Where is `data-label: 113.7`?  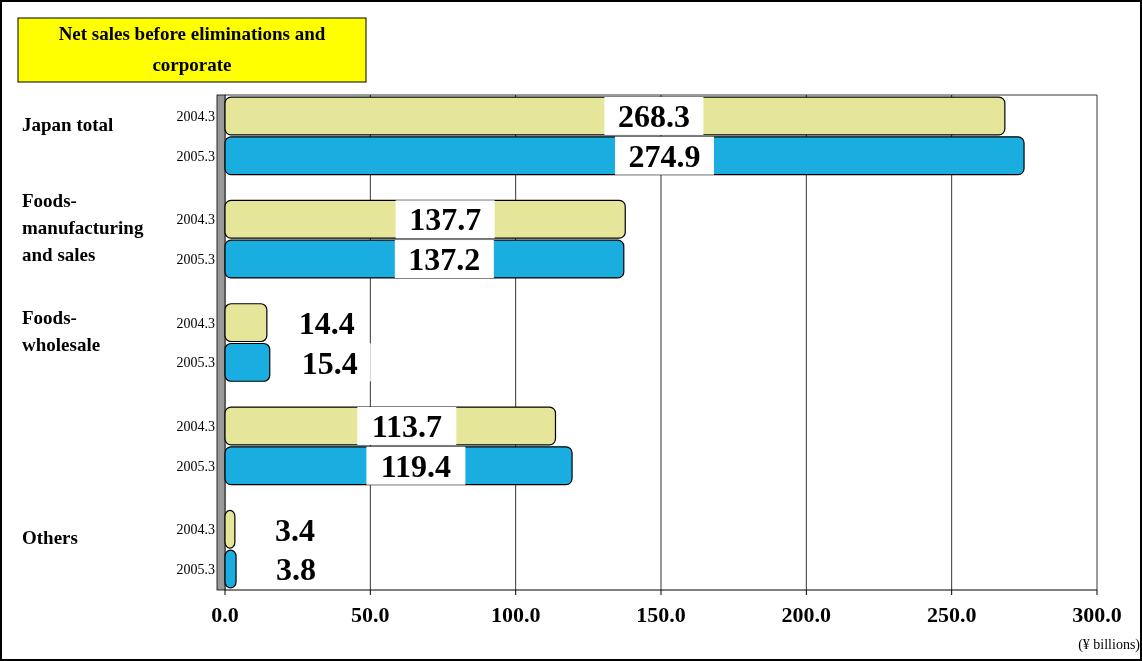
data-label: 113.7 is located at coordinates (406, 426).